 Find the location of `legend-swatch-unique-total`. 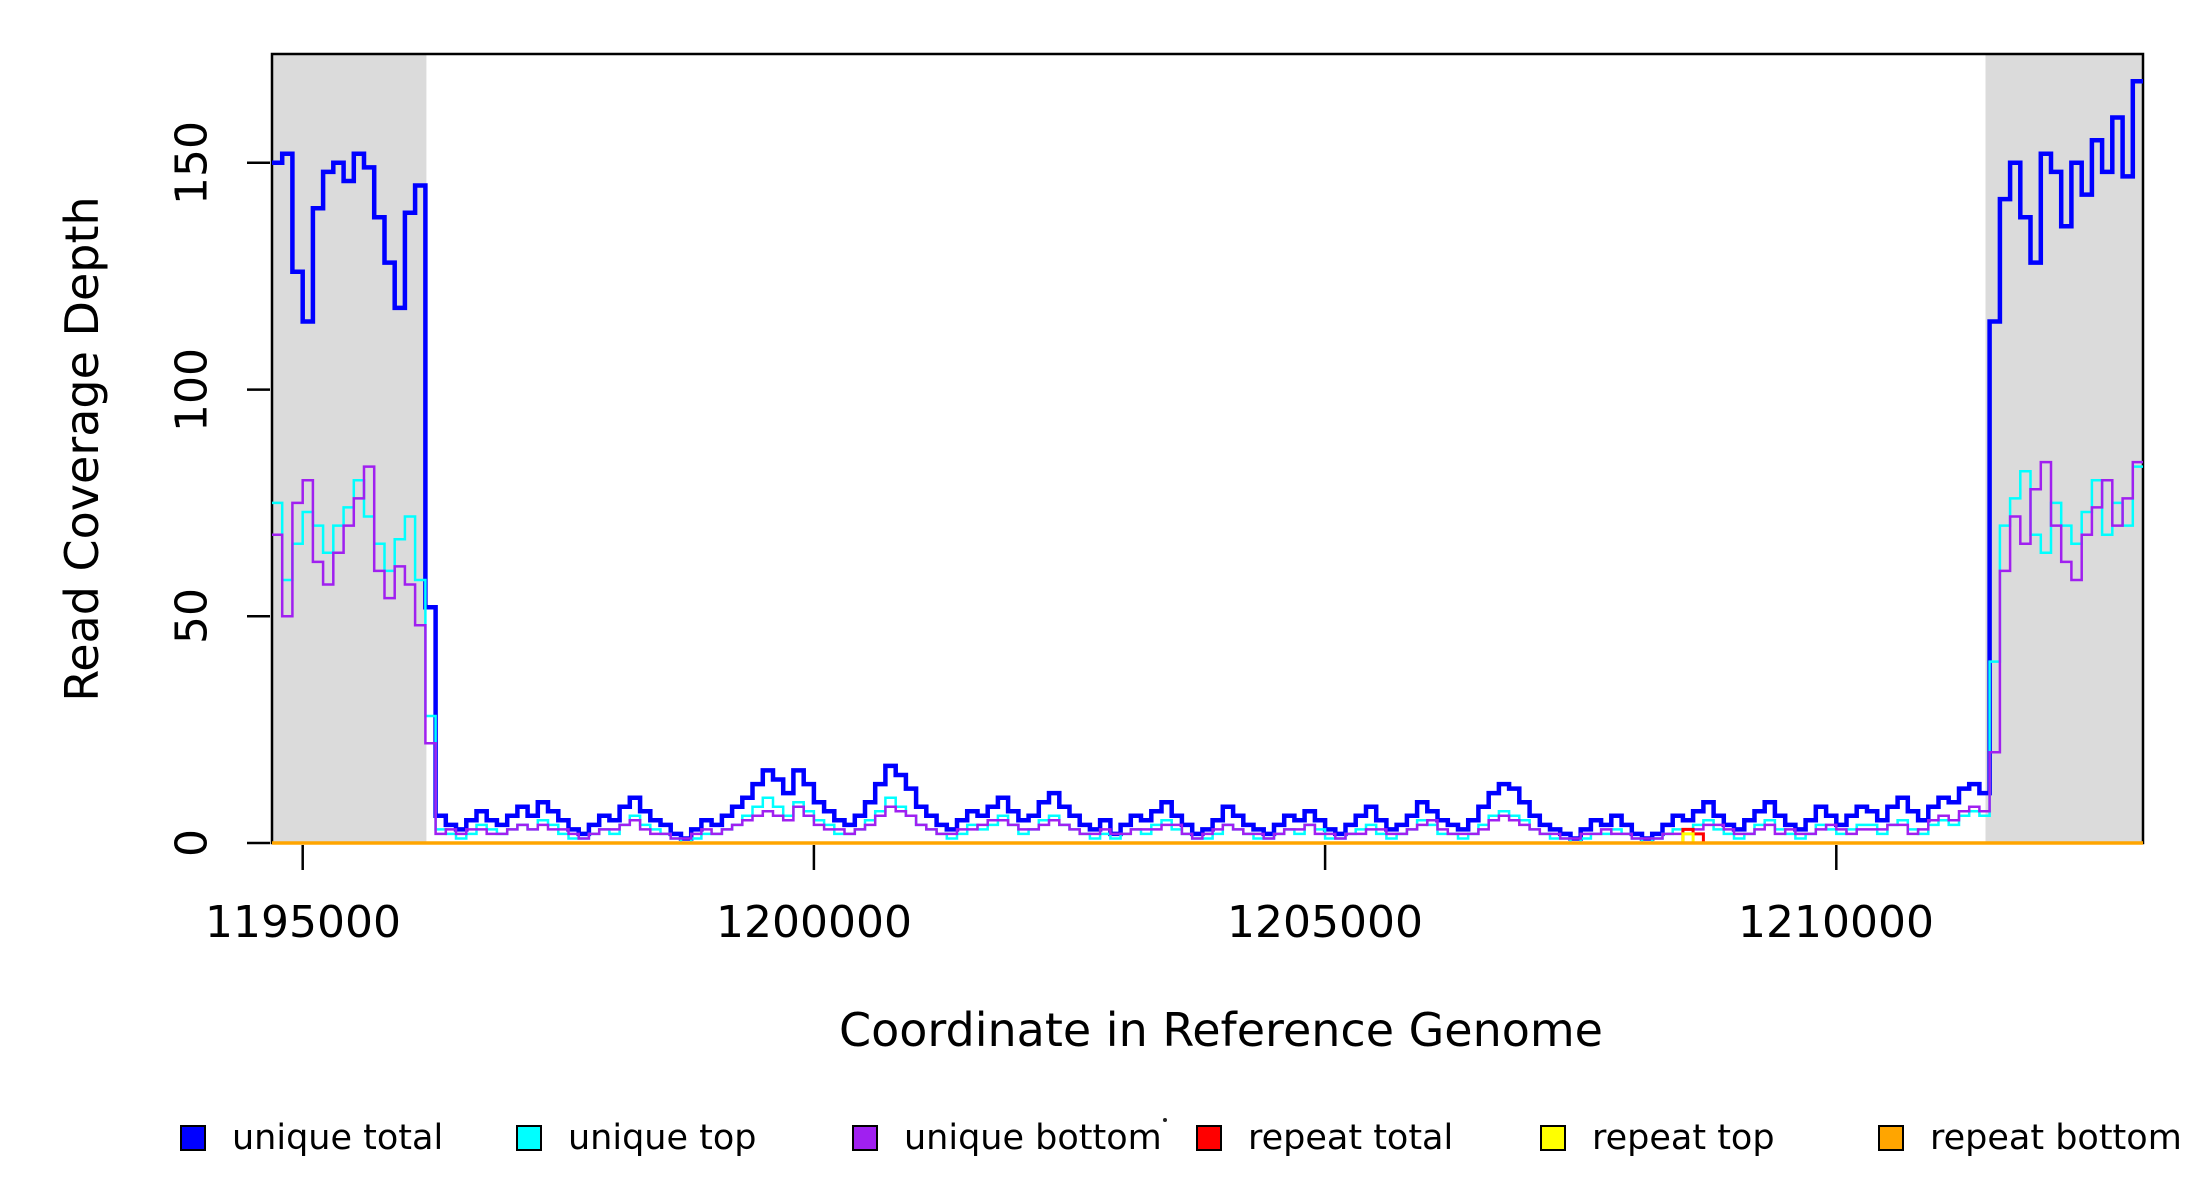

legend-swatch-unique-total is located at coordinates (193, 1138).